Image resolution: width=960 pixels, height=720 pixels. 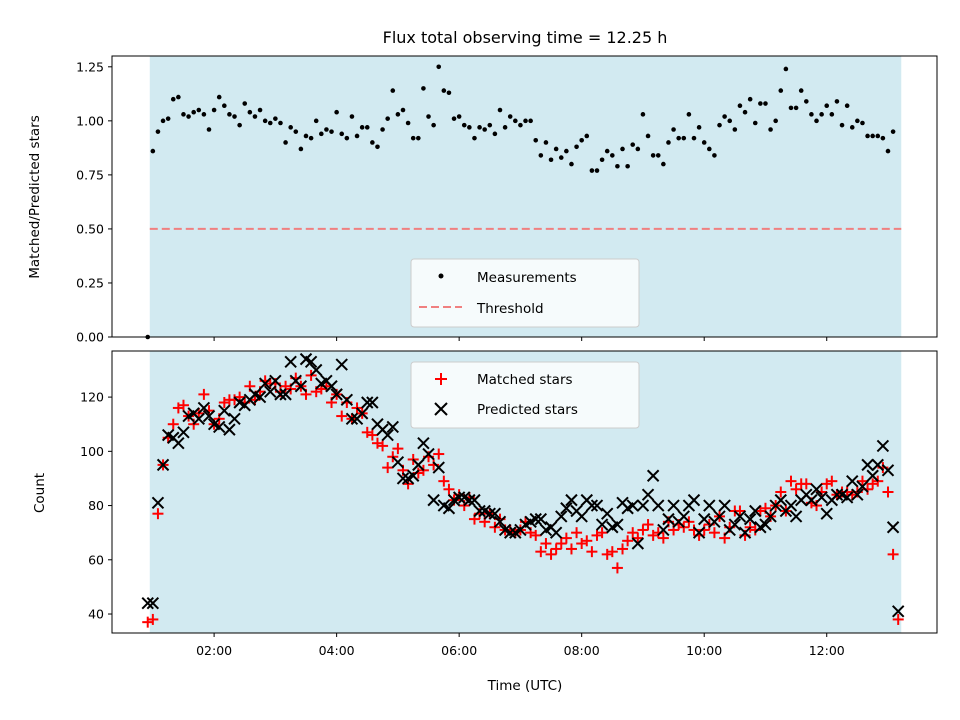 I want to click on y-tick-label: 100, so click(x=92, y=451).